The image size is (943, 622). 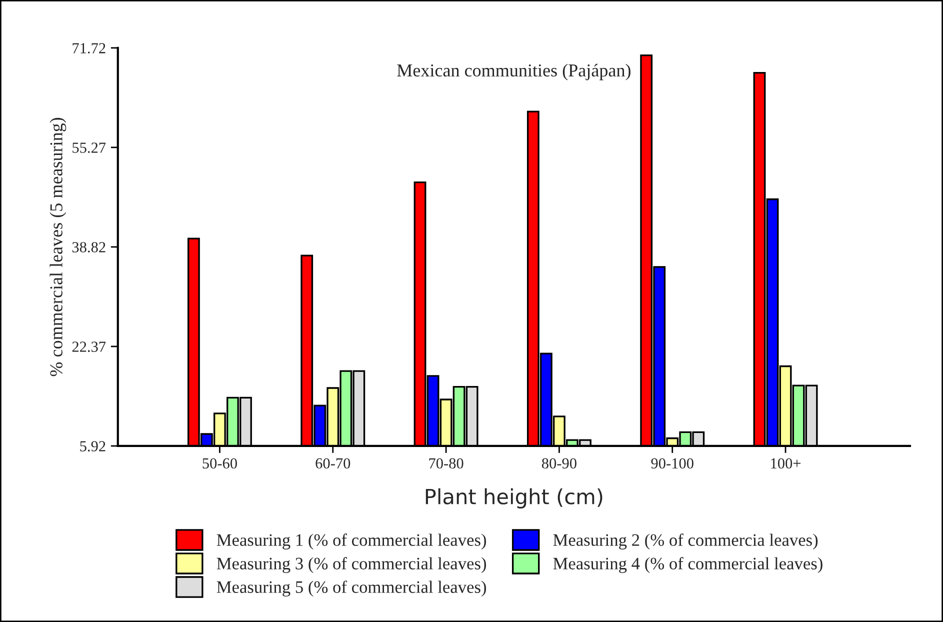 What do you see at coordinates (89, 347) in the screenshot?
I see `y-tick-label: 22.37` at bounding box center [89, 347].